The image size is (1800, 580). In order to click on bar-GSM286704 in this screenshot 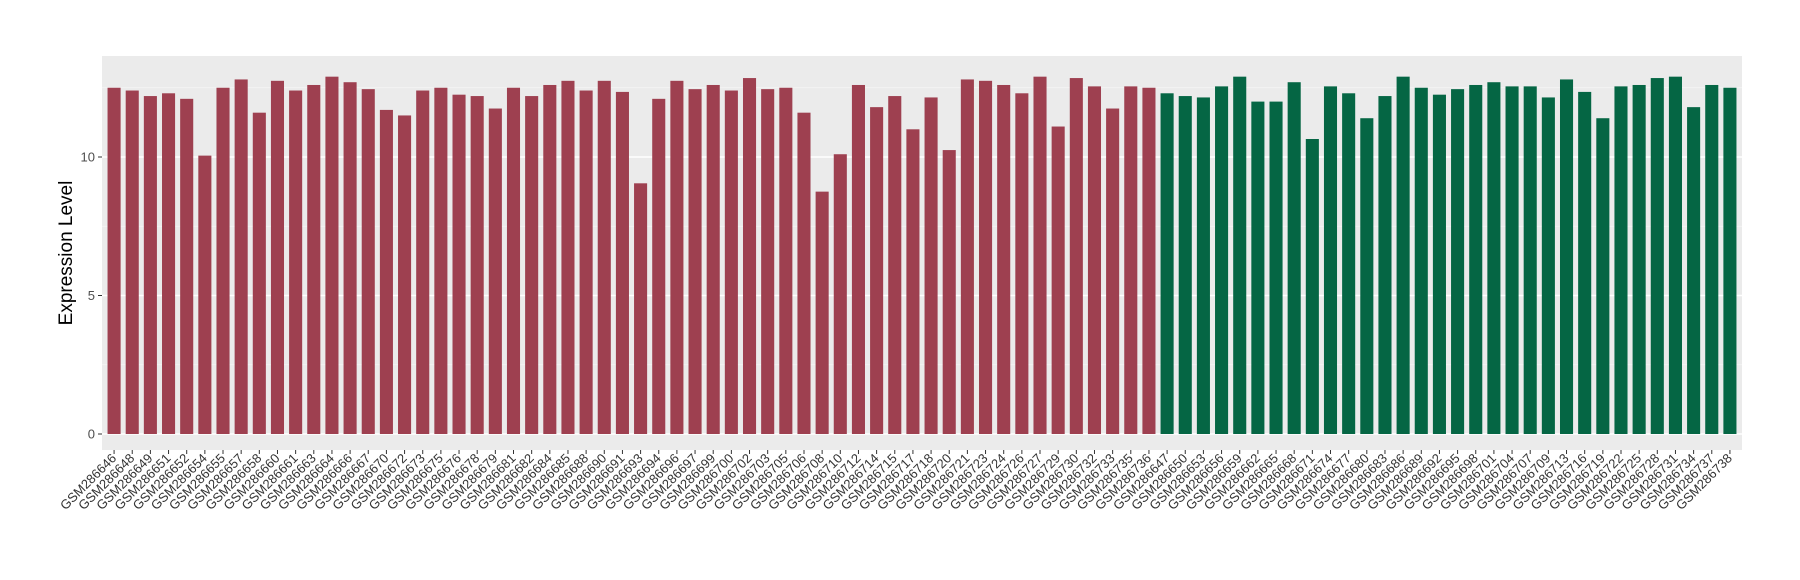, I will do `click(1512, 260)`.